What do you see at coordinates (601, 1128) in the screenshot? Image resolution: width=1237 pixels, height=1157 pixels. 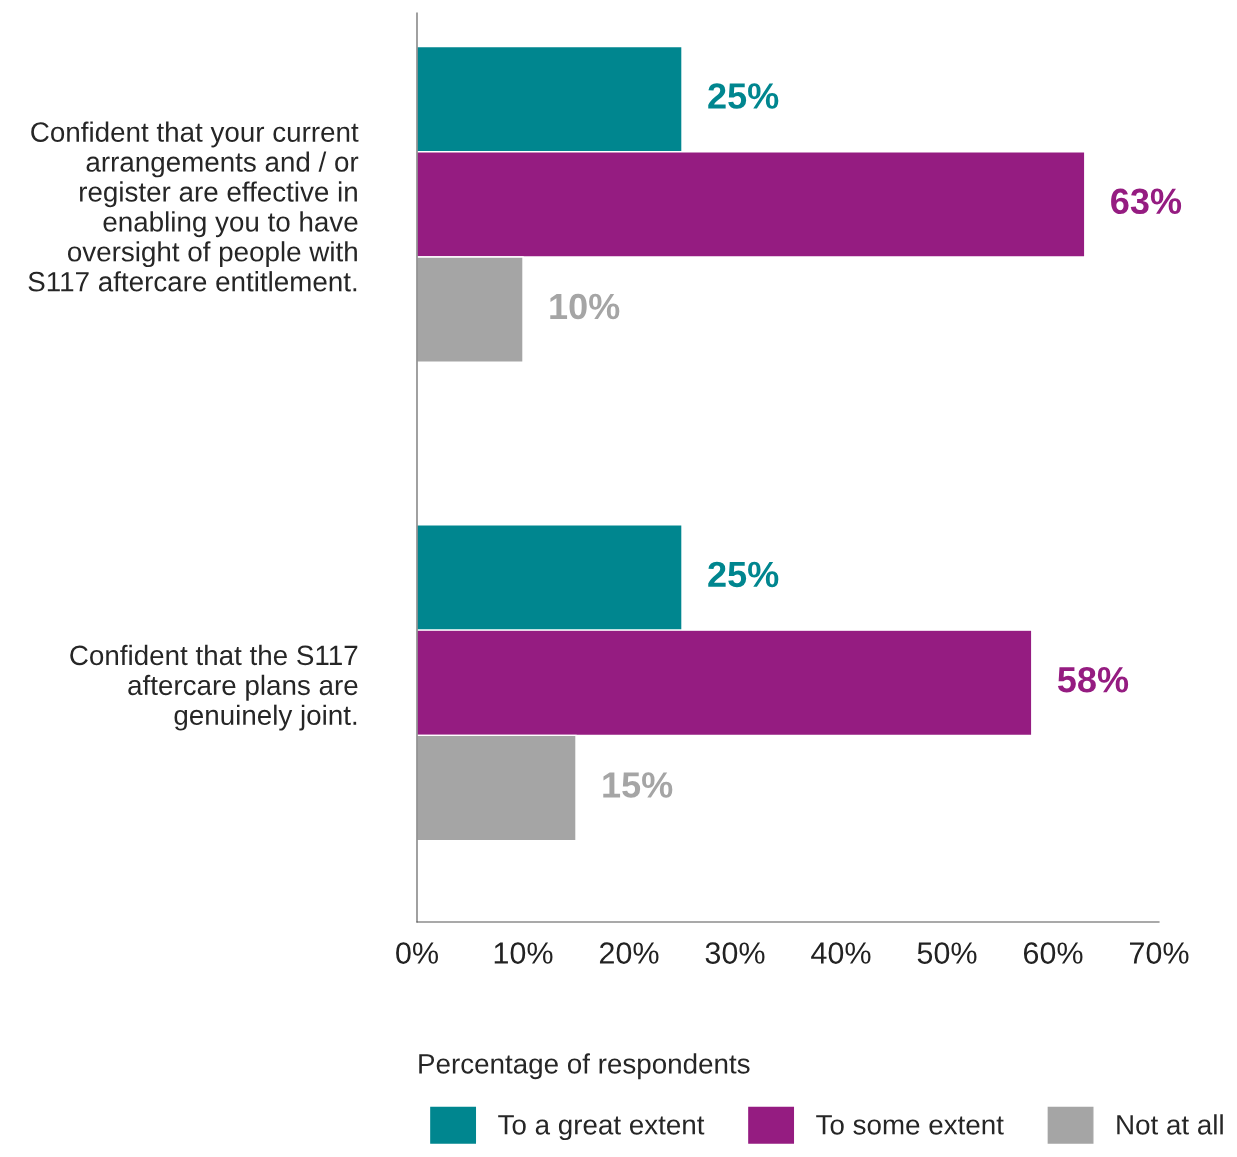 I see `legend-label: To a great extent` at bounding box center [601, 1128].